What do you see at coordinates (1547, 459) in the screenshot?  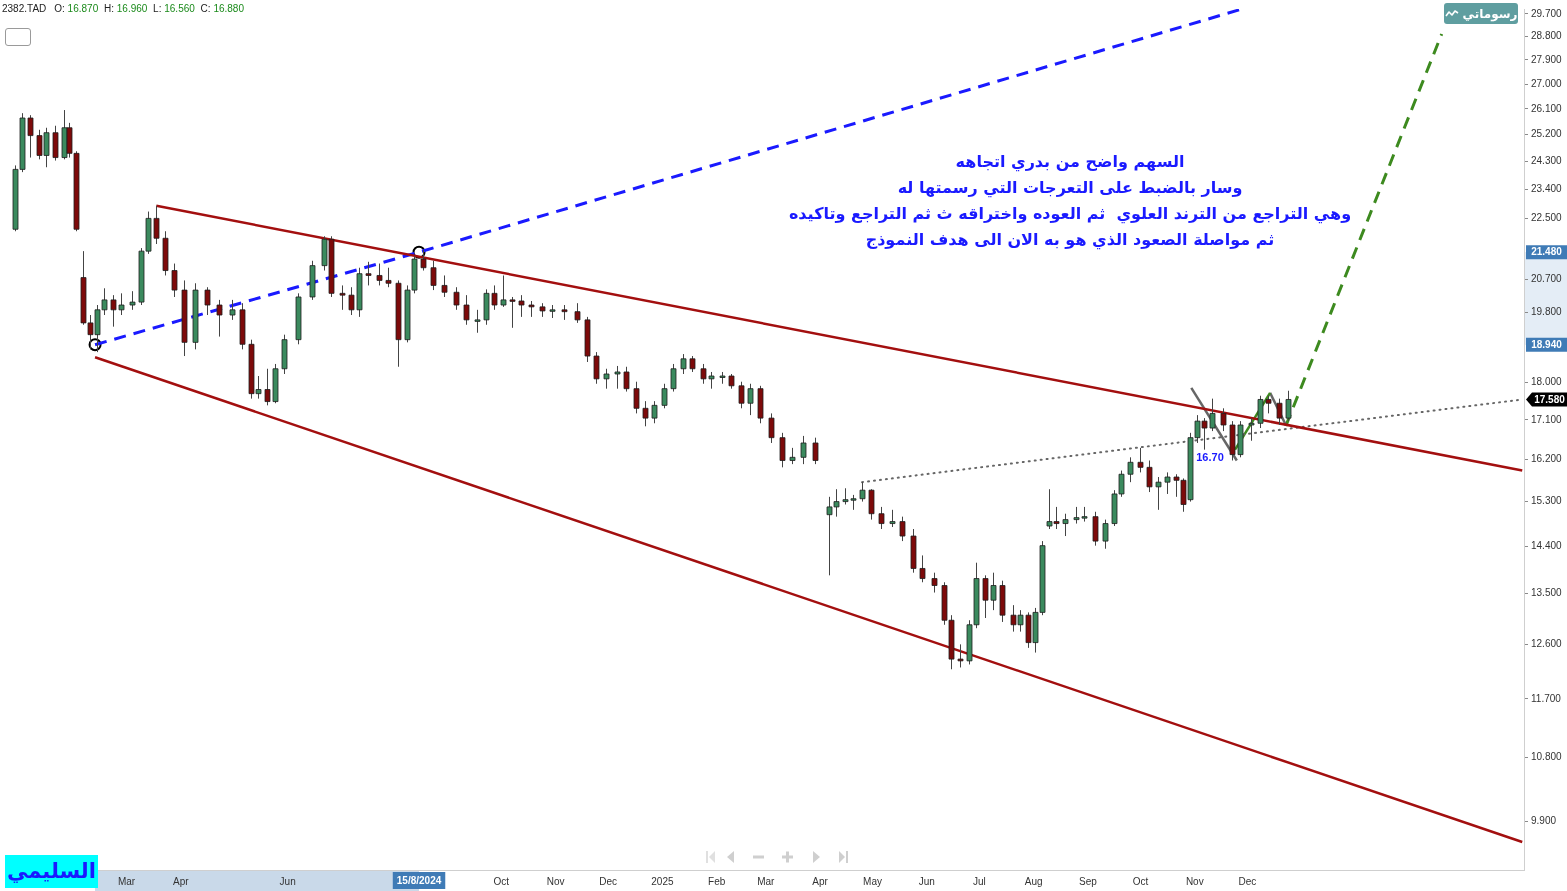 I see `y-tick-label: 16.200` at bounding box center [1547, 459].